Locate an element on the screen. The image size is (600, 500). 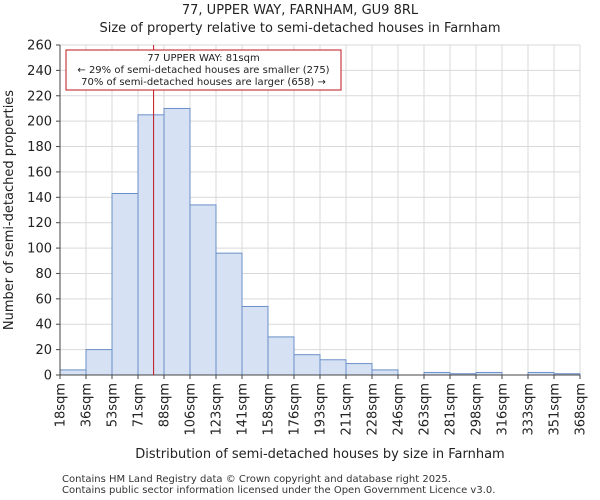
x-tick-label-5: 106sqm is located at coordinates (191, 409).